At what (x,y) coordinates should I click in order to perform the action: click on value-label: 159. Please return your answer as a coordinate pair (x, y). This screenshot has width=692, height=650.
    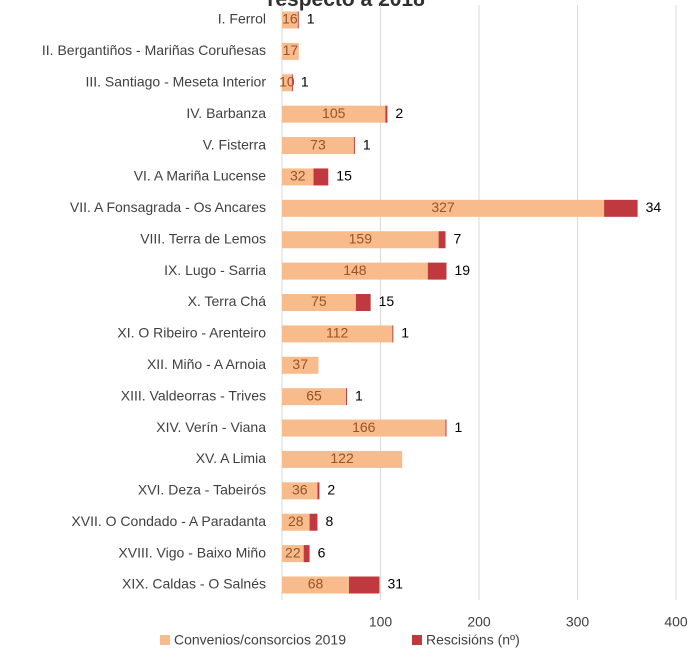
    Looking at the image, I should click on (361, 238).